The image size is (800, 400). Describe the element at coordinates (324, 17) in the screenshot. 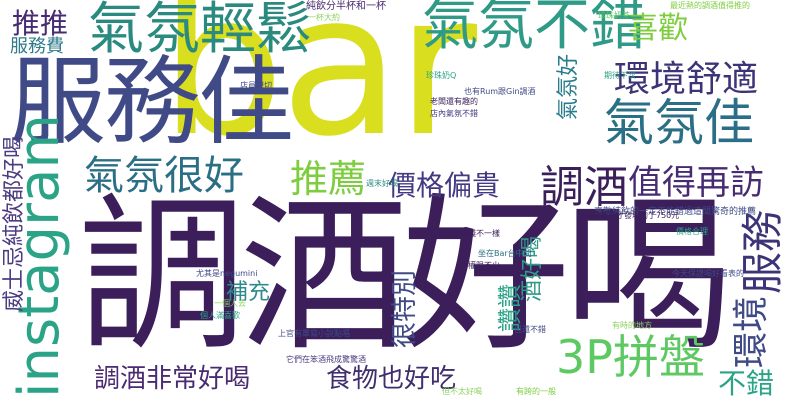

I see `word-small-3: 一杯大約` at that location.